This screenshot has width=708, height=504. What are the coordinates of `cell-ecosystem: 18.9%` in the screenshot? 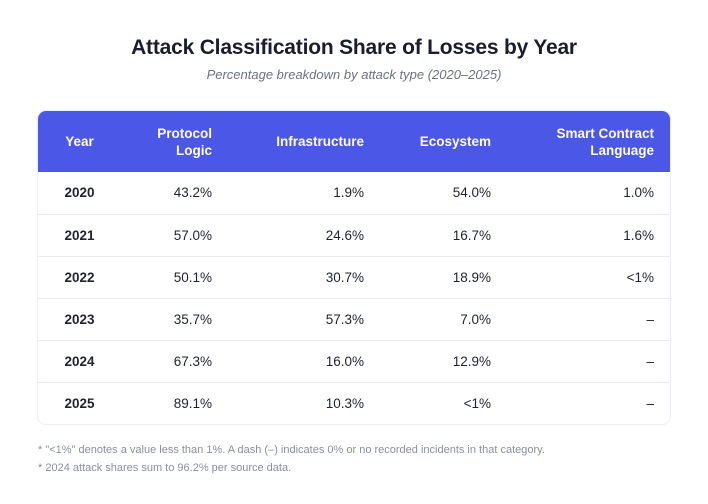 It's located at (471, 277).